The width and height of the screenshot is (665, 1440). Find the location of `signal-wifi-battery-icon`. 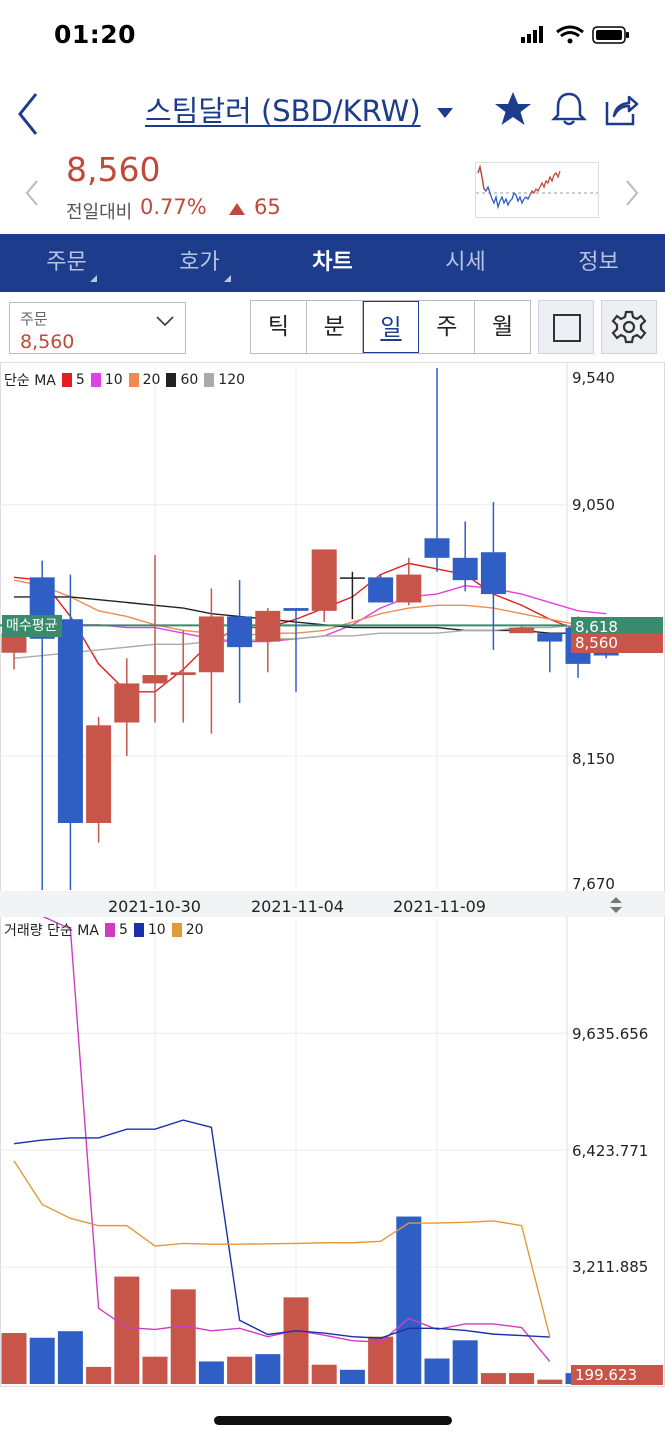

signal-wifi-battery-icon is located at coordinates (575, 34).